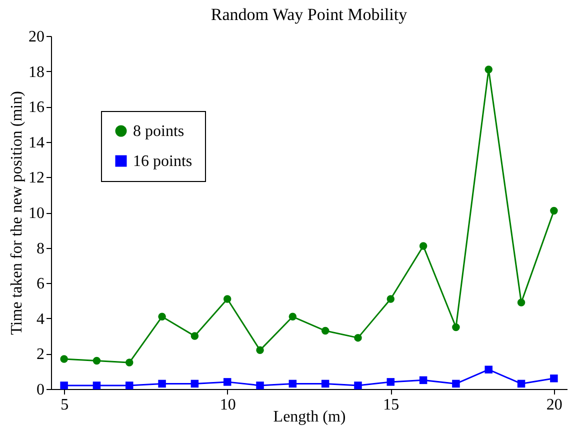 This screenshot has width=575, height=430. What do you see at coordinates (158, 131) in the screenshot?
I see `legend-label: 8 points` at bounding box center [158, 131].